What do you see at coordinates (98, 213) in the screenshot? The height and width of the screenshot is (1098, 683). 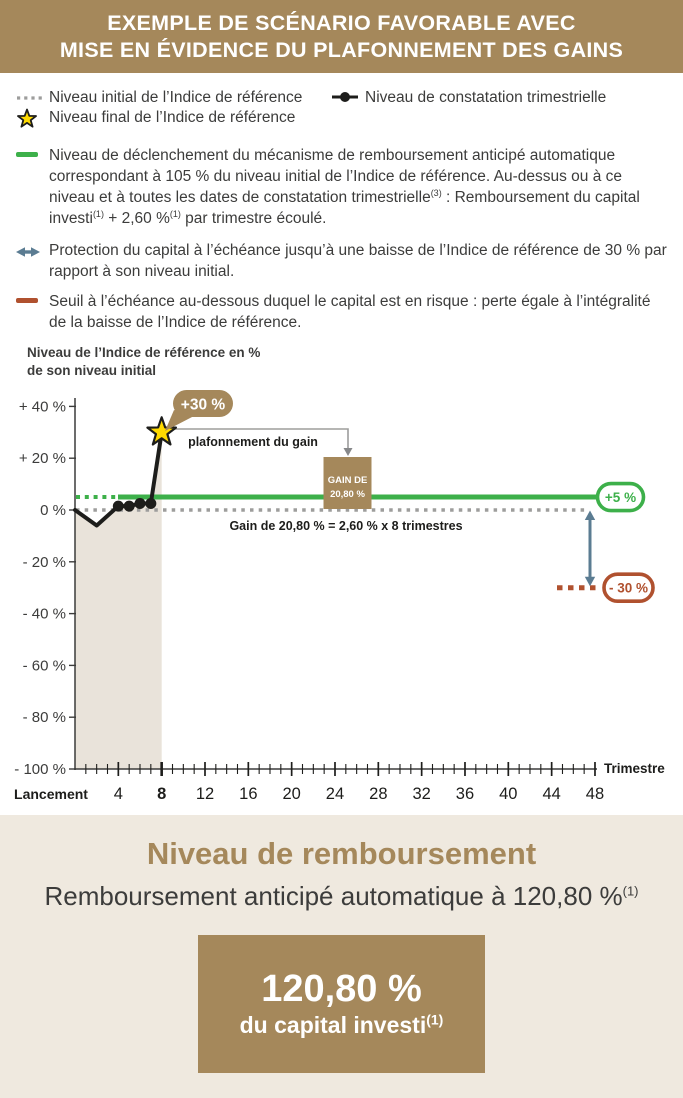 I see `trigger-sup-2: (1)` at bounding box center [98, 213].